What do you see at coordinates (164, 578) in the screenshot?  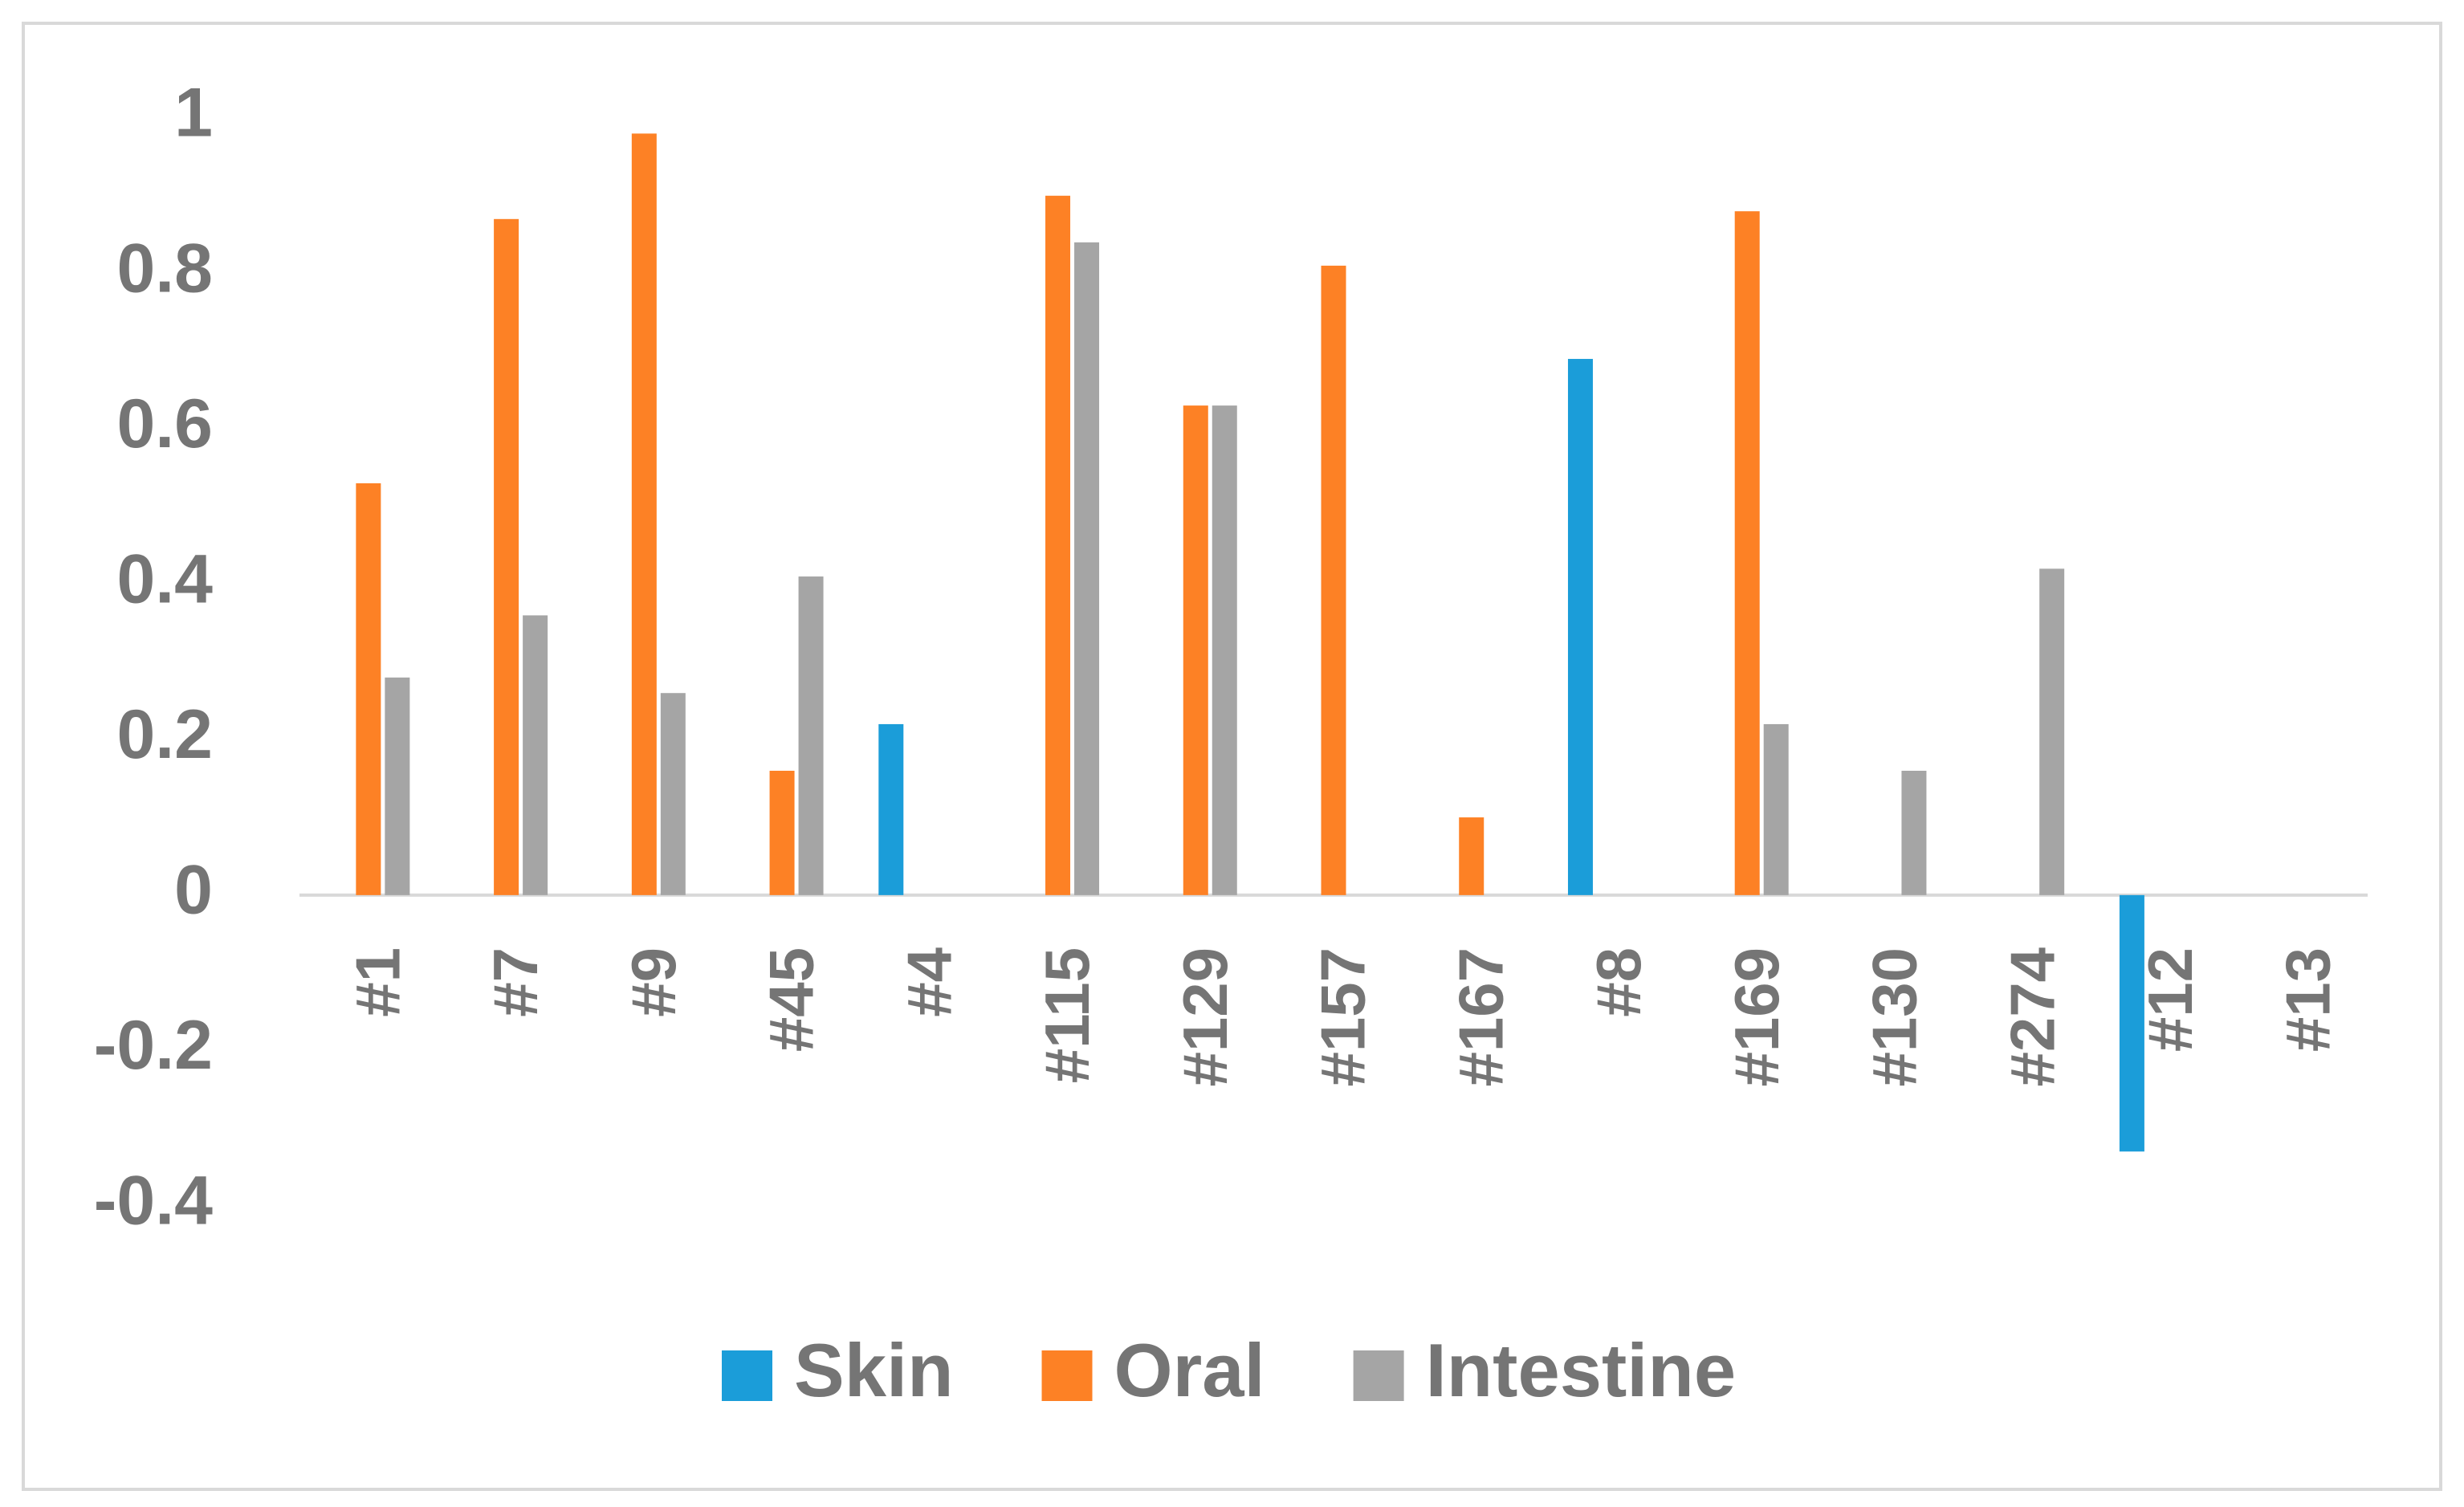 I see `y-tick-label: 0.4` at bounding box center [164, 578].